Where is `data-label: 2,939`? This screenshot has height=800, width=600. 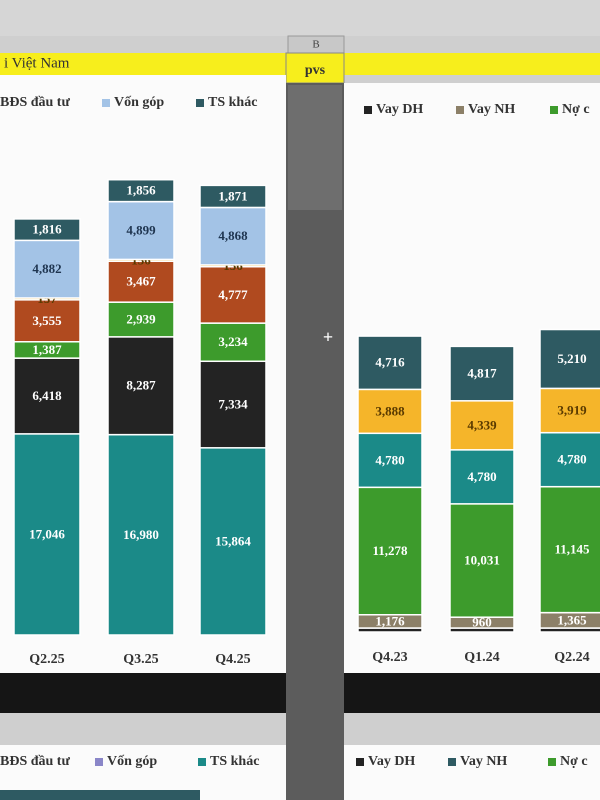
data-label: 2,939 is located at coordinates (141, 318).